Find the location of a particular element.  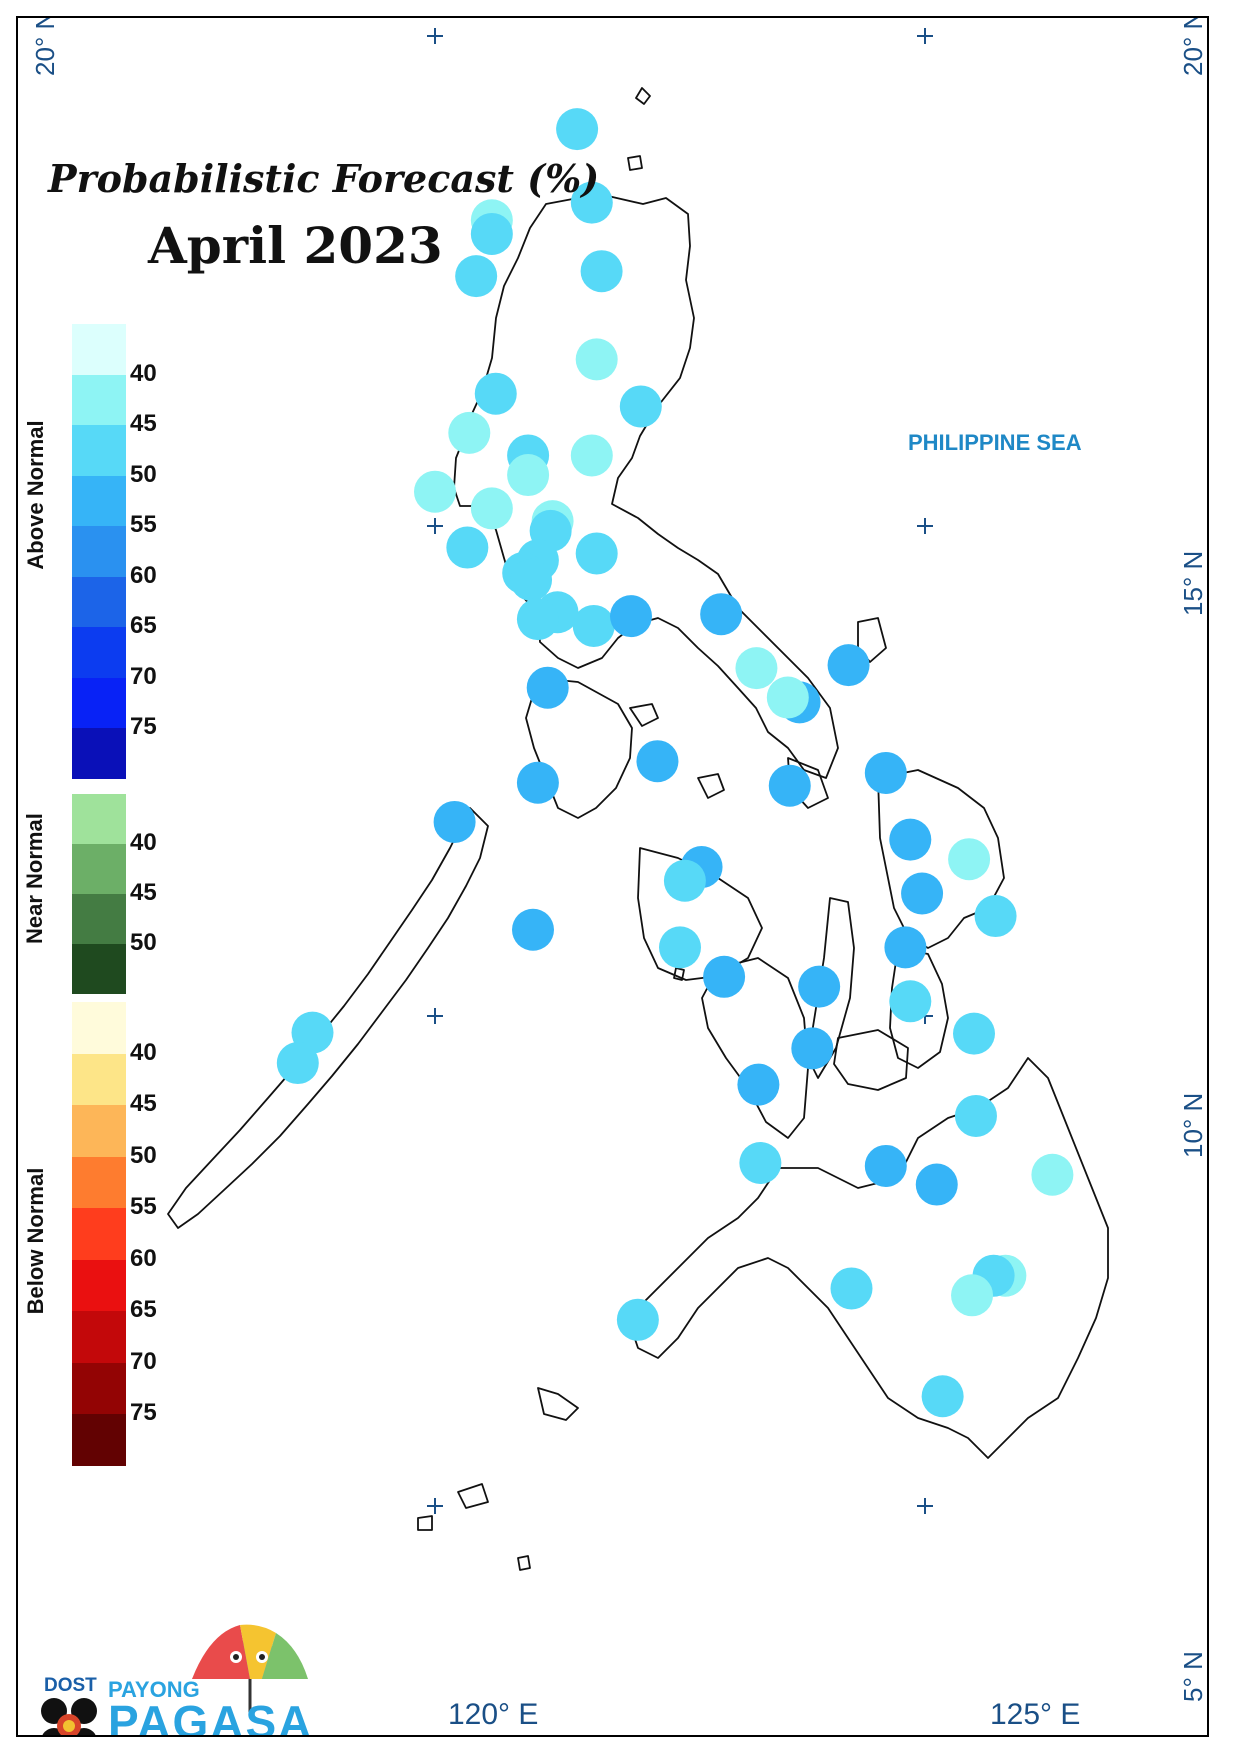

lat-label-20-right: 20° N is located at coordinates (1193, 46).